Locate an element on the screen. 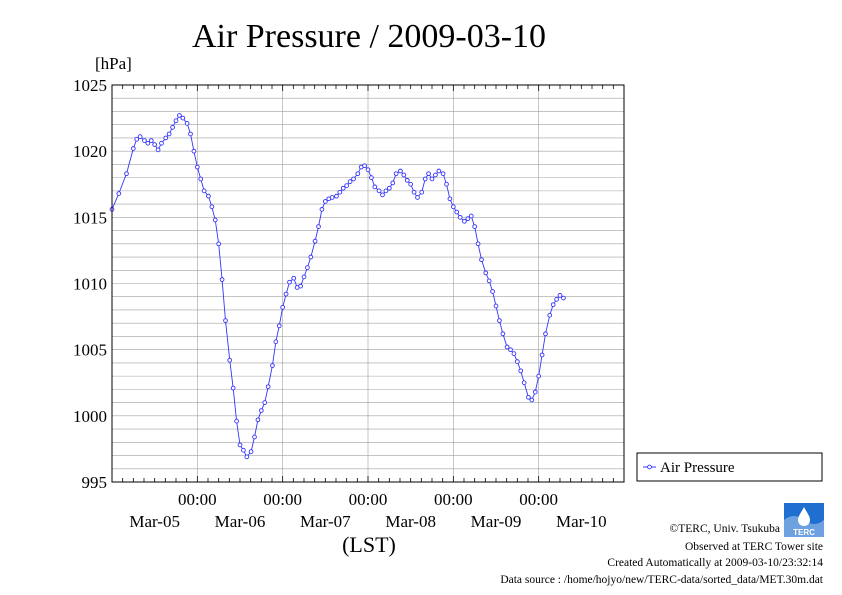  x-axis-label: (LST) is located at coordinates (369, 544).